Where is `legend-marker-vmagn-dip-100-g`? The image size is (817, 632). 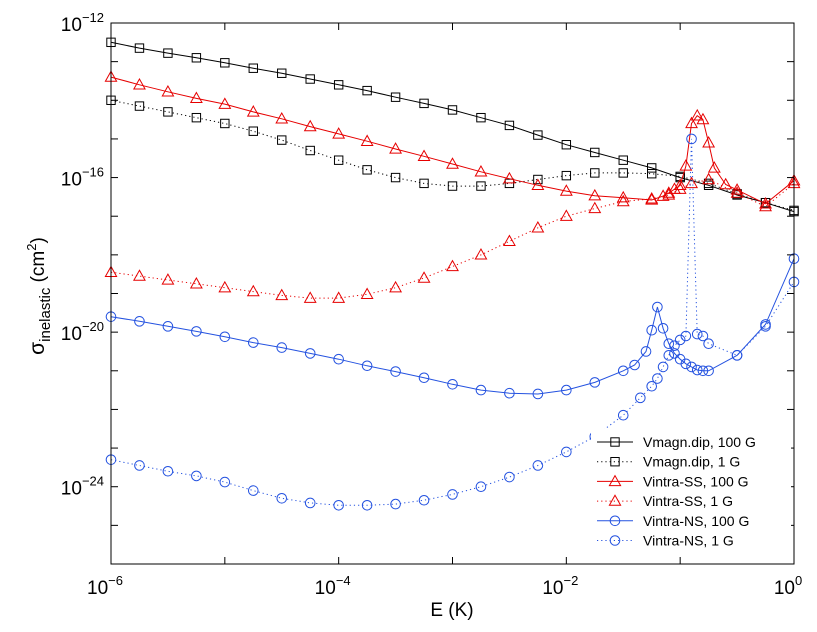 legend-marker-vmagn-dip-100-g is located at coordinates (615, 442).